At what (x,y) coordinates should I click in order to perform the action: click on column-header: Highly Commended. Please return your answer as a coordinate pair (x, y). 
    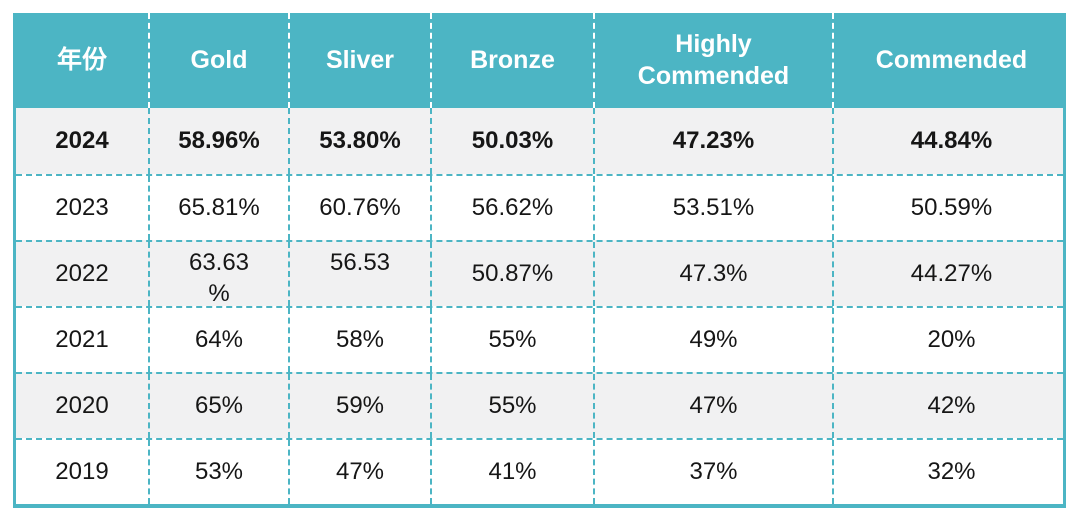
    Looking at the image, I should click on (712, 60).